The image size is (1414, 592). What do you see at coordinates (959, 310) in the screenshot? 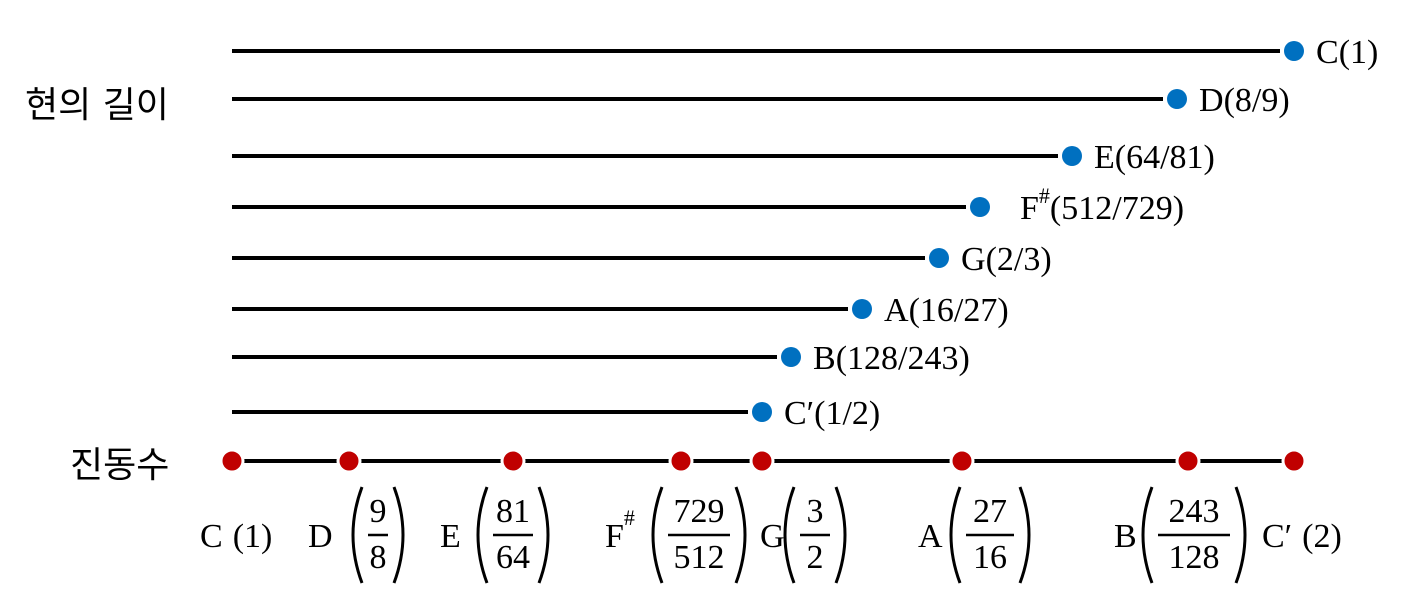
I see `ratio: (16/27)` at bounding box center [959, 310].